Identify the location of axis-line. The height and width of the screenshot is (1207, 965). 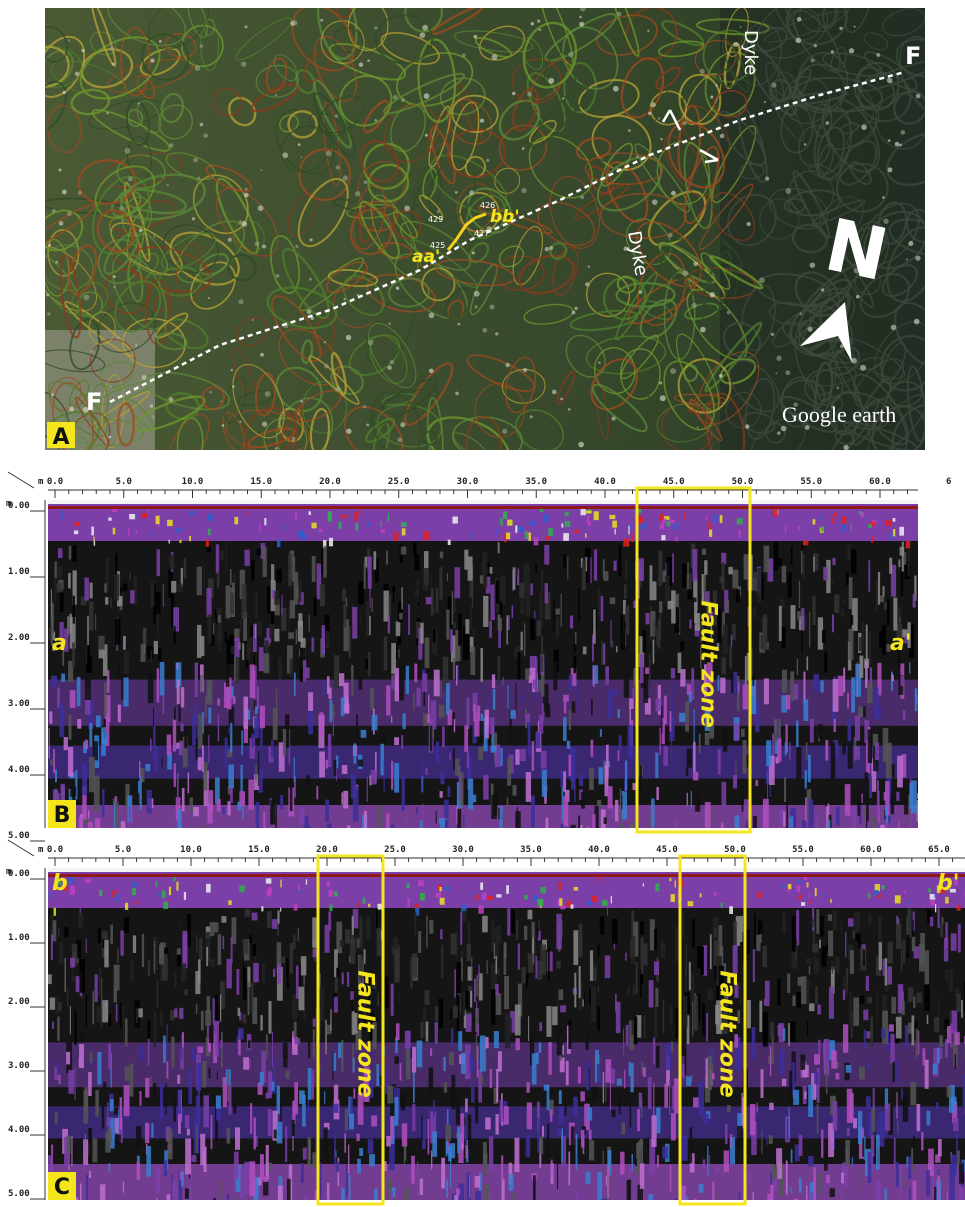
(21, 480).